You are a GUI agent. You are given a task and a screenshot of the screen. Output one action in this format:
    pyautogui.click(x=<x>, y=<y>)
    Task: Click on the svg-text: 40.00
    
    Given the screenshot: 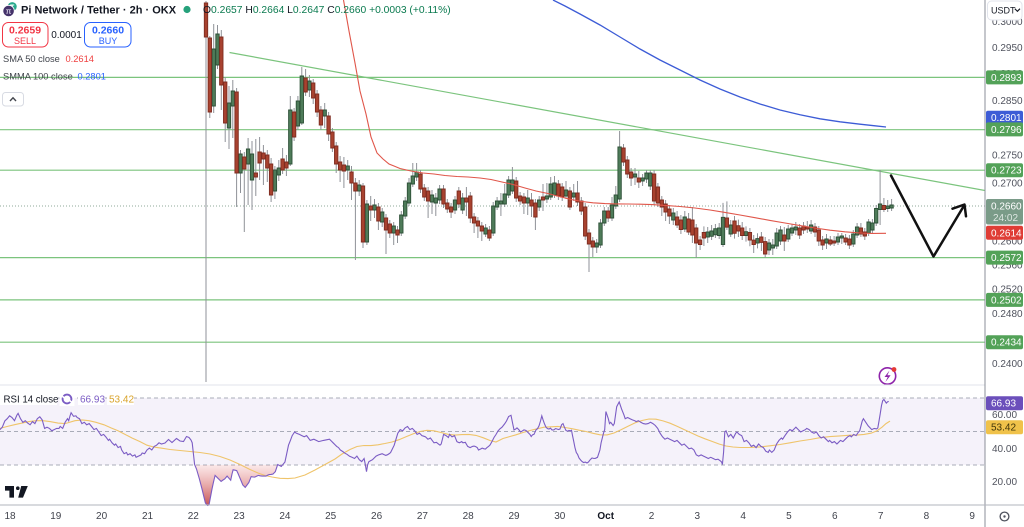 What is the action you would take?
    pyautogui.click(x=1004, y=449)
    